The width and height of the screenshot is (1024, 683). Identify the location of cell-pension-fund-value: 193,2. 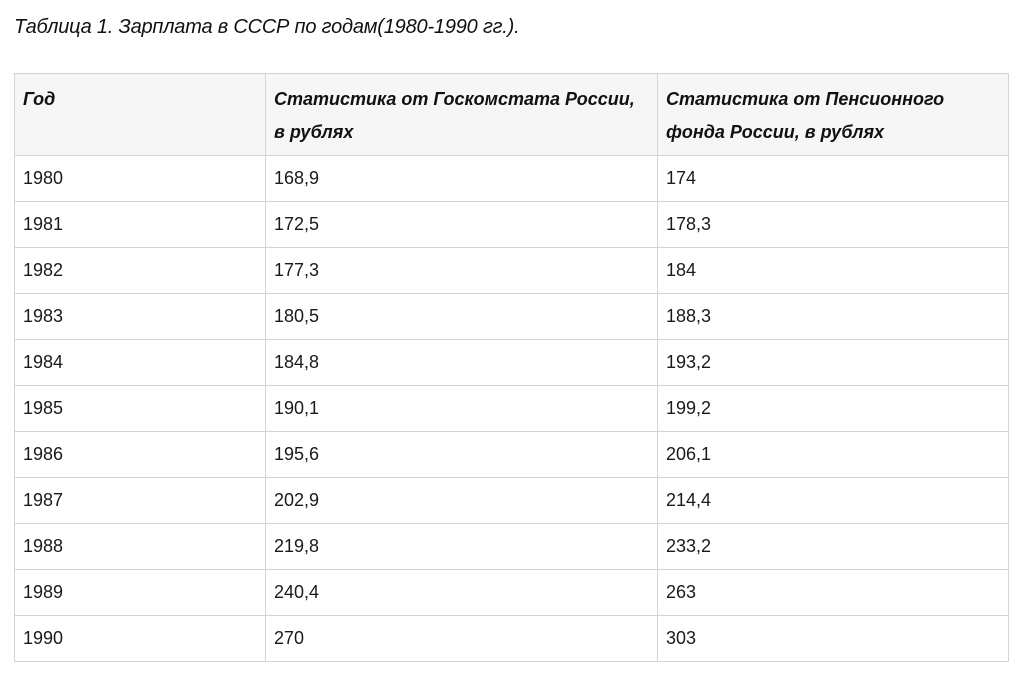
(833, 362).